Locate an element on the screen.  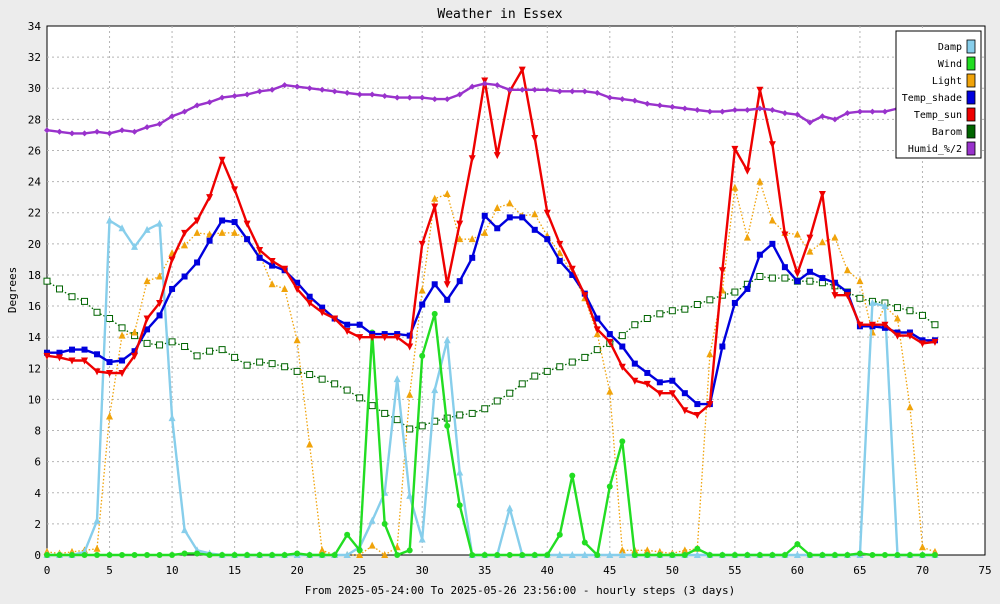
x-tick-label: 55 is located at coordinates (734, 570).